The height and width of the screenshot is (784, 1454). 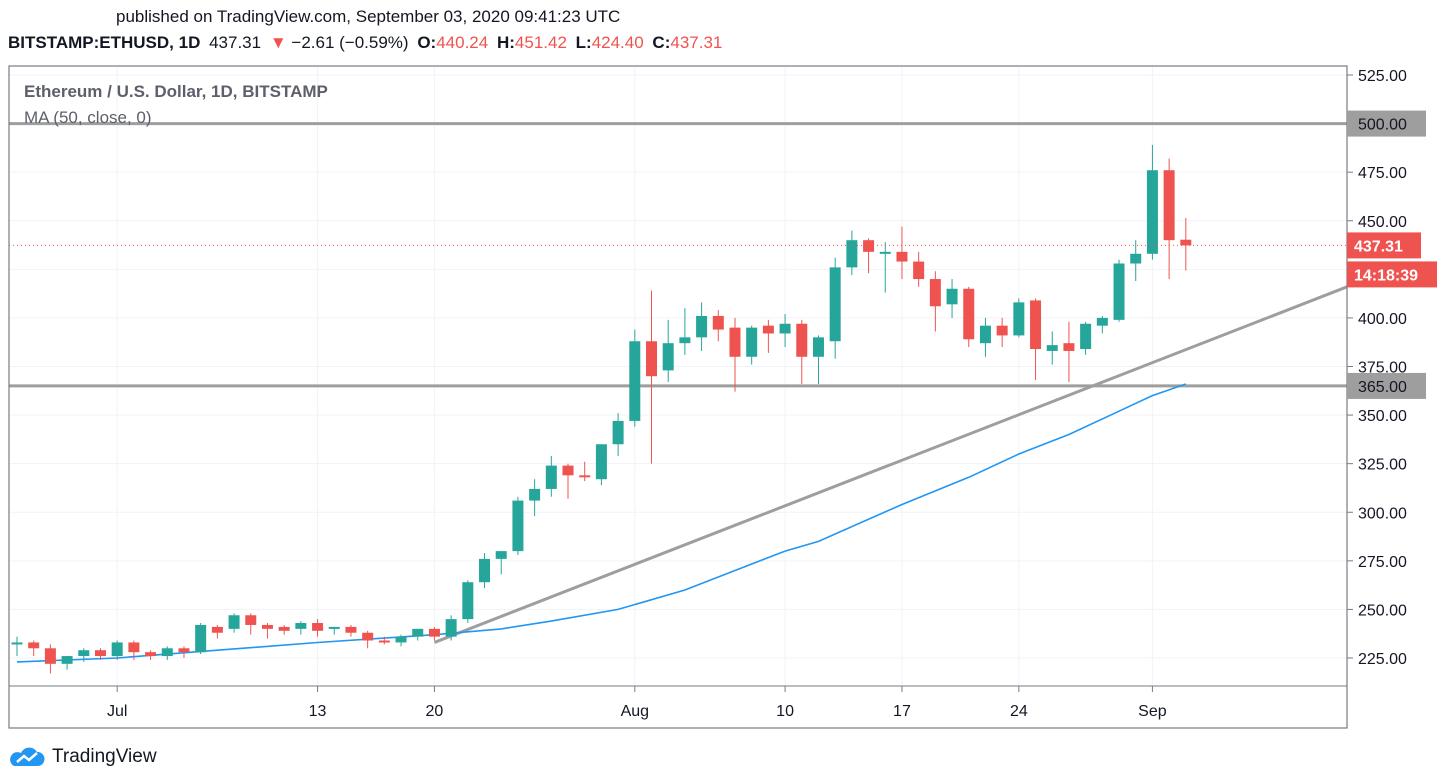 What do you see at coordinates (1382, 222) in the screenshot?
I see `price-tick-label: 450.00` at bounding box center [1382, 222].